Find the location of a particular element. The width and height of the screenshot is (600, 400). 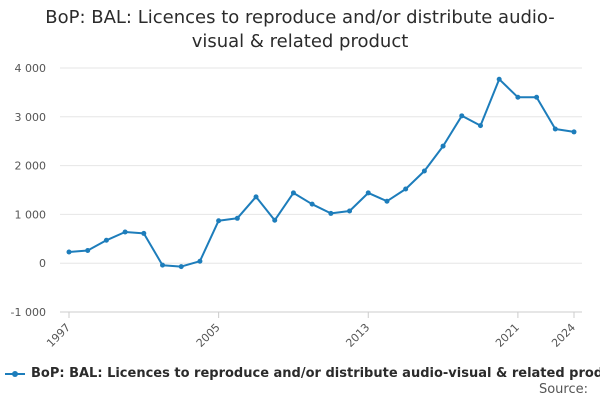

y-tick-label: -1 000 is located at coordinates (28, 312).